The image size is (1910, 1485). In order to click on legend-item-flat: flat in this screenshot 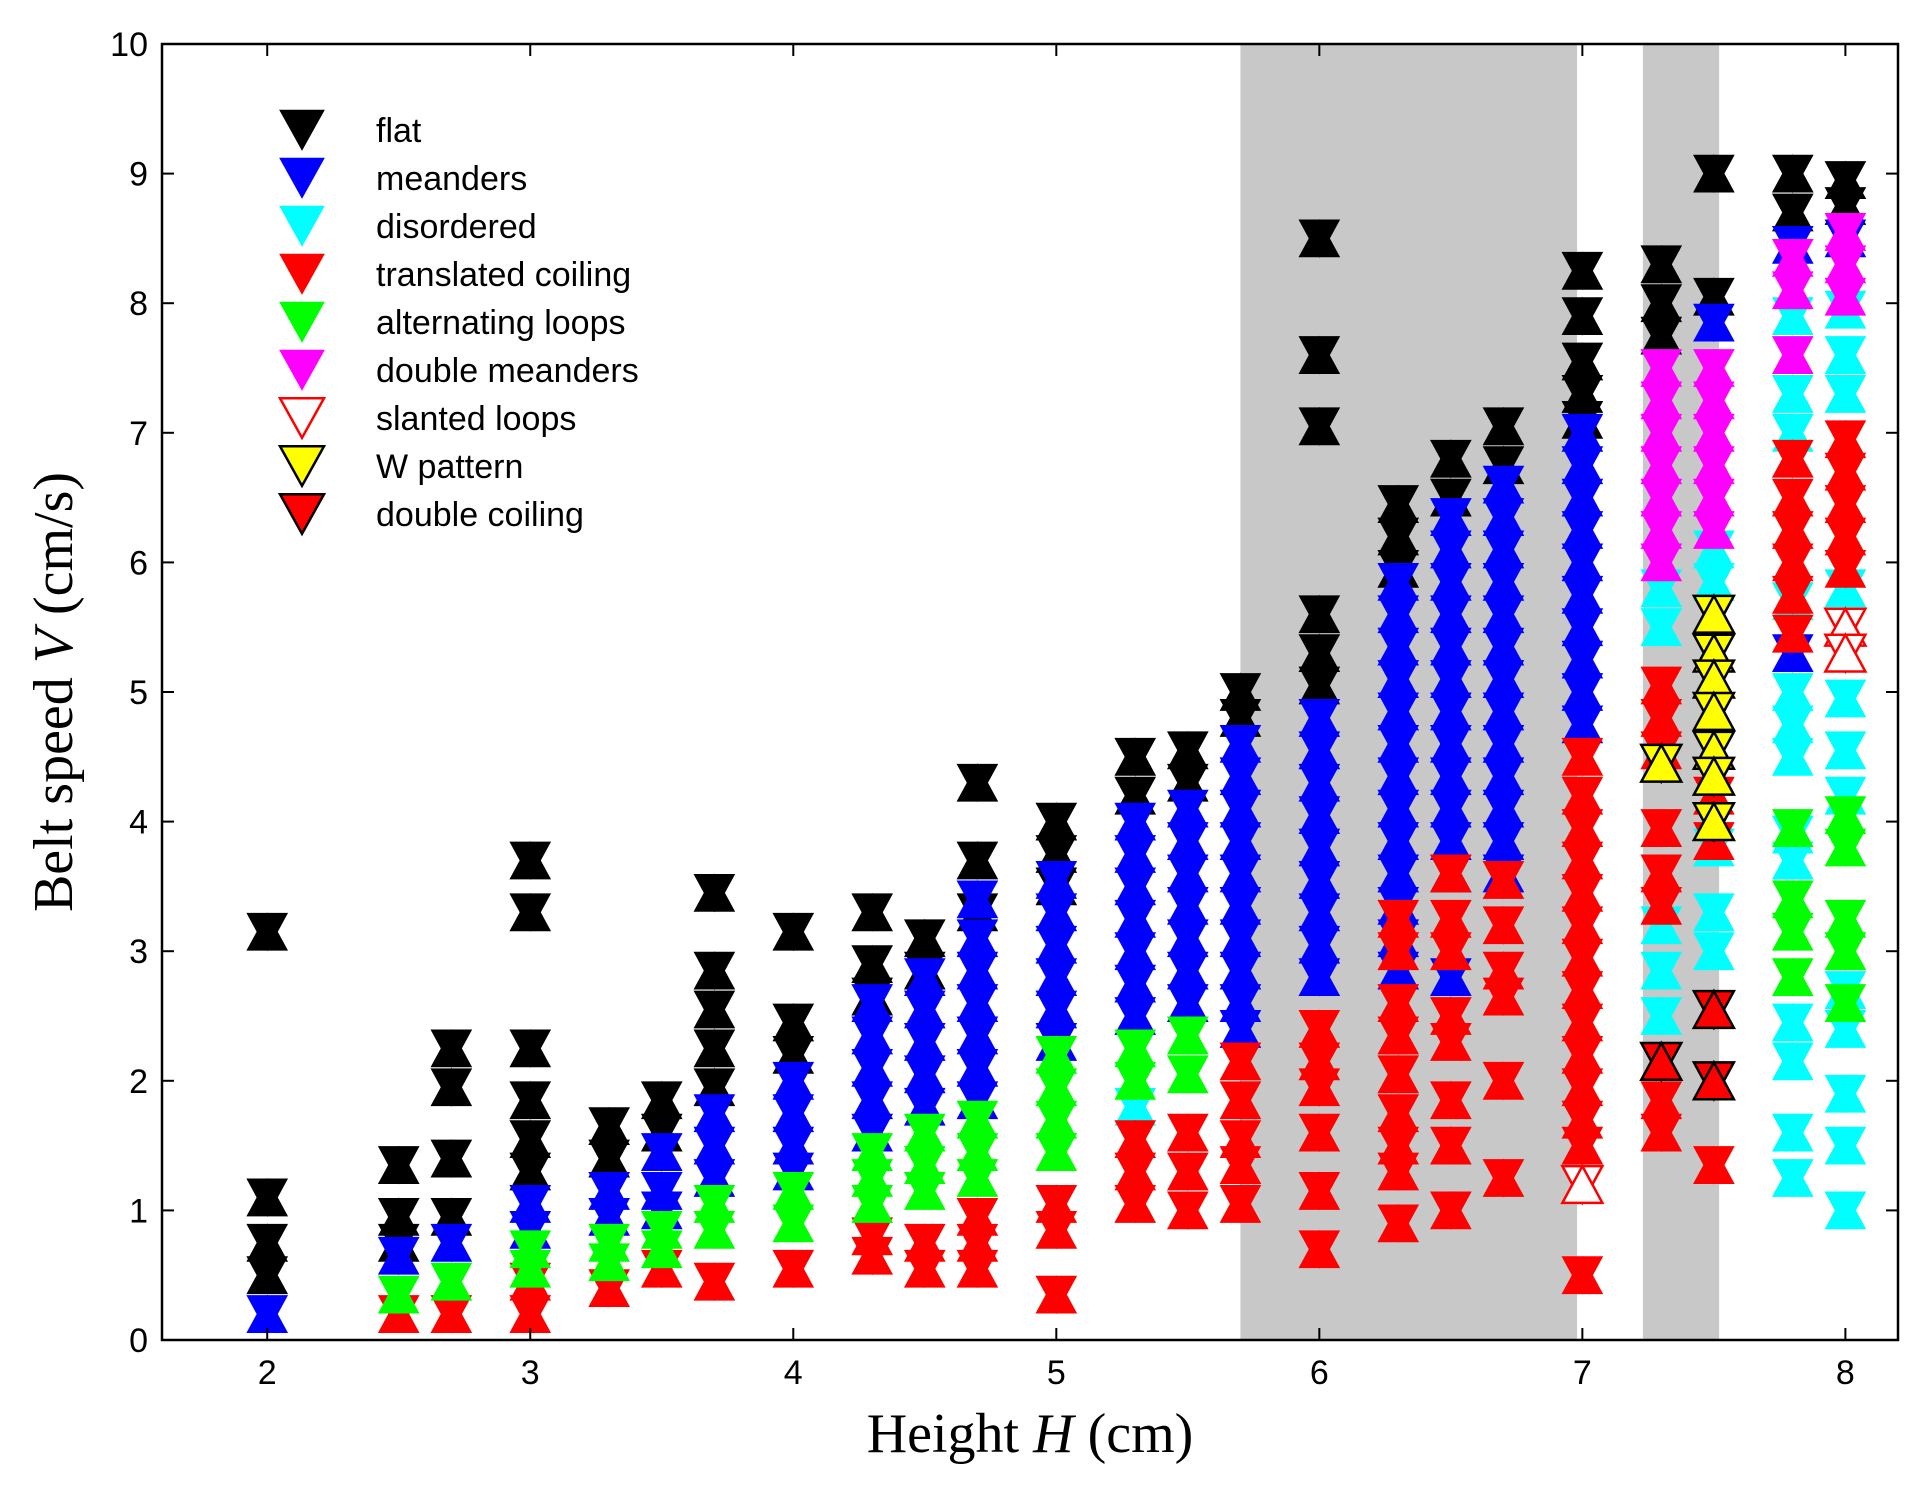, I will do `click(350, 130)`.